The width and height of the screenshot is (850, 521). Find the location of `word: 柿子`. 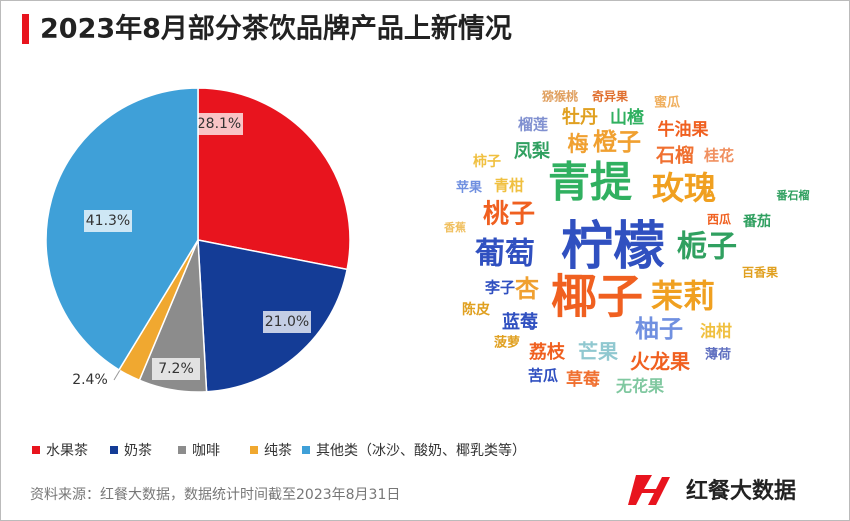

word: 柿子 is located at coordinates (487, 161).